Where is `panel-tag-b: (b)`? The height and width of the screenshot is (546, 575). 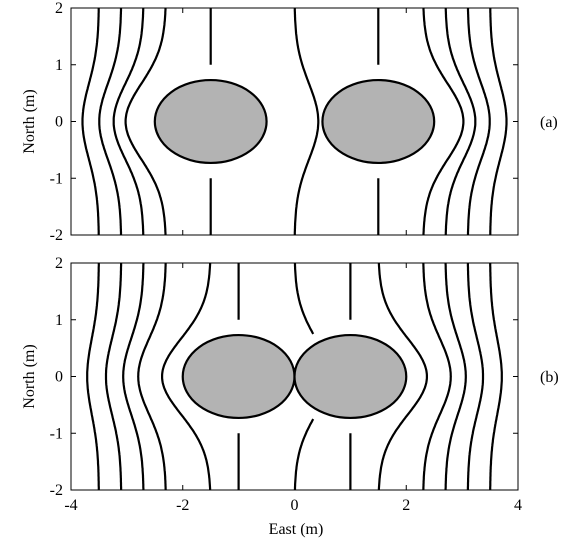
panel-tag-b: (b) is located at coordinates (549, 377).